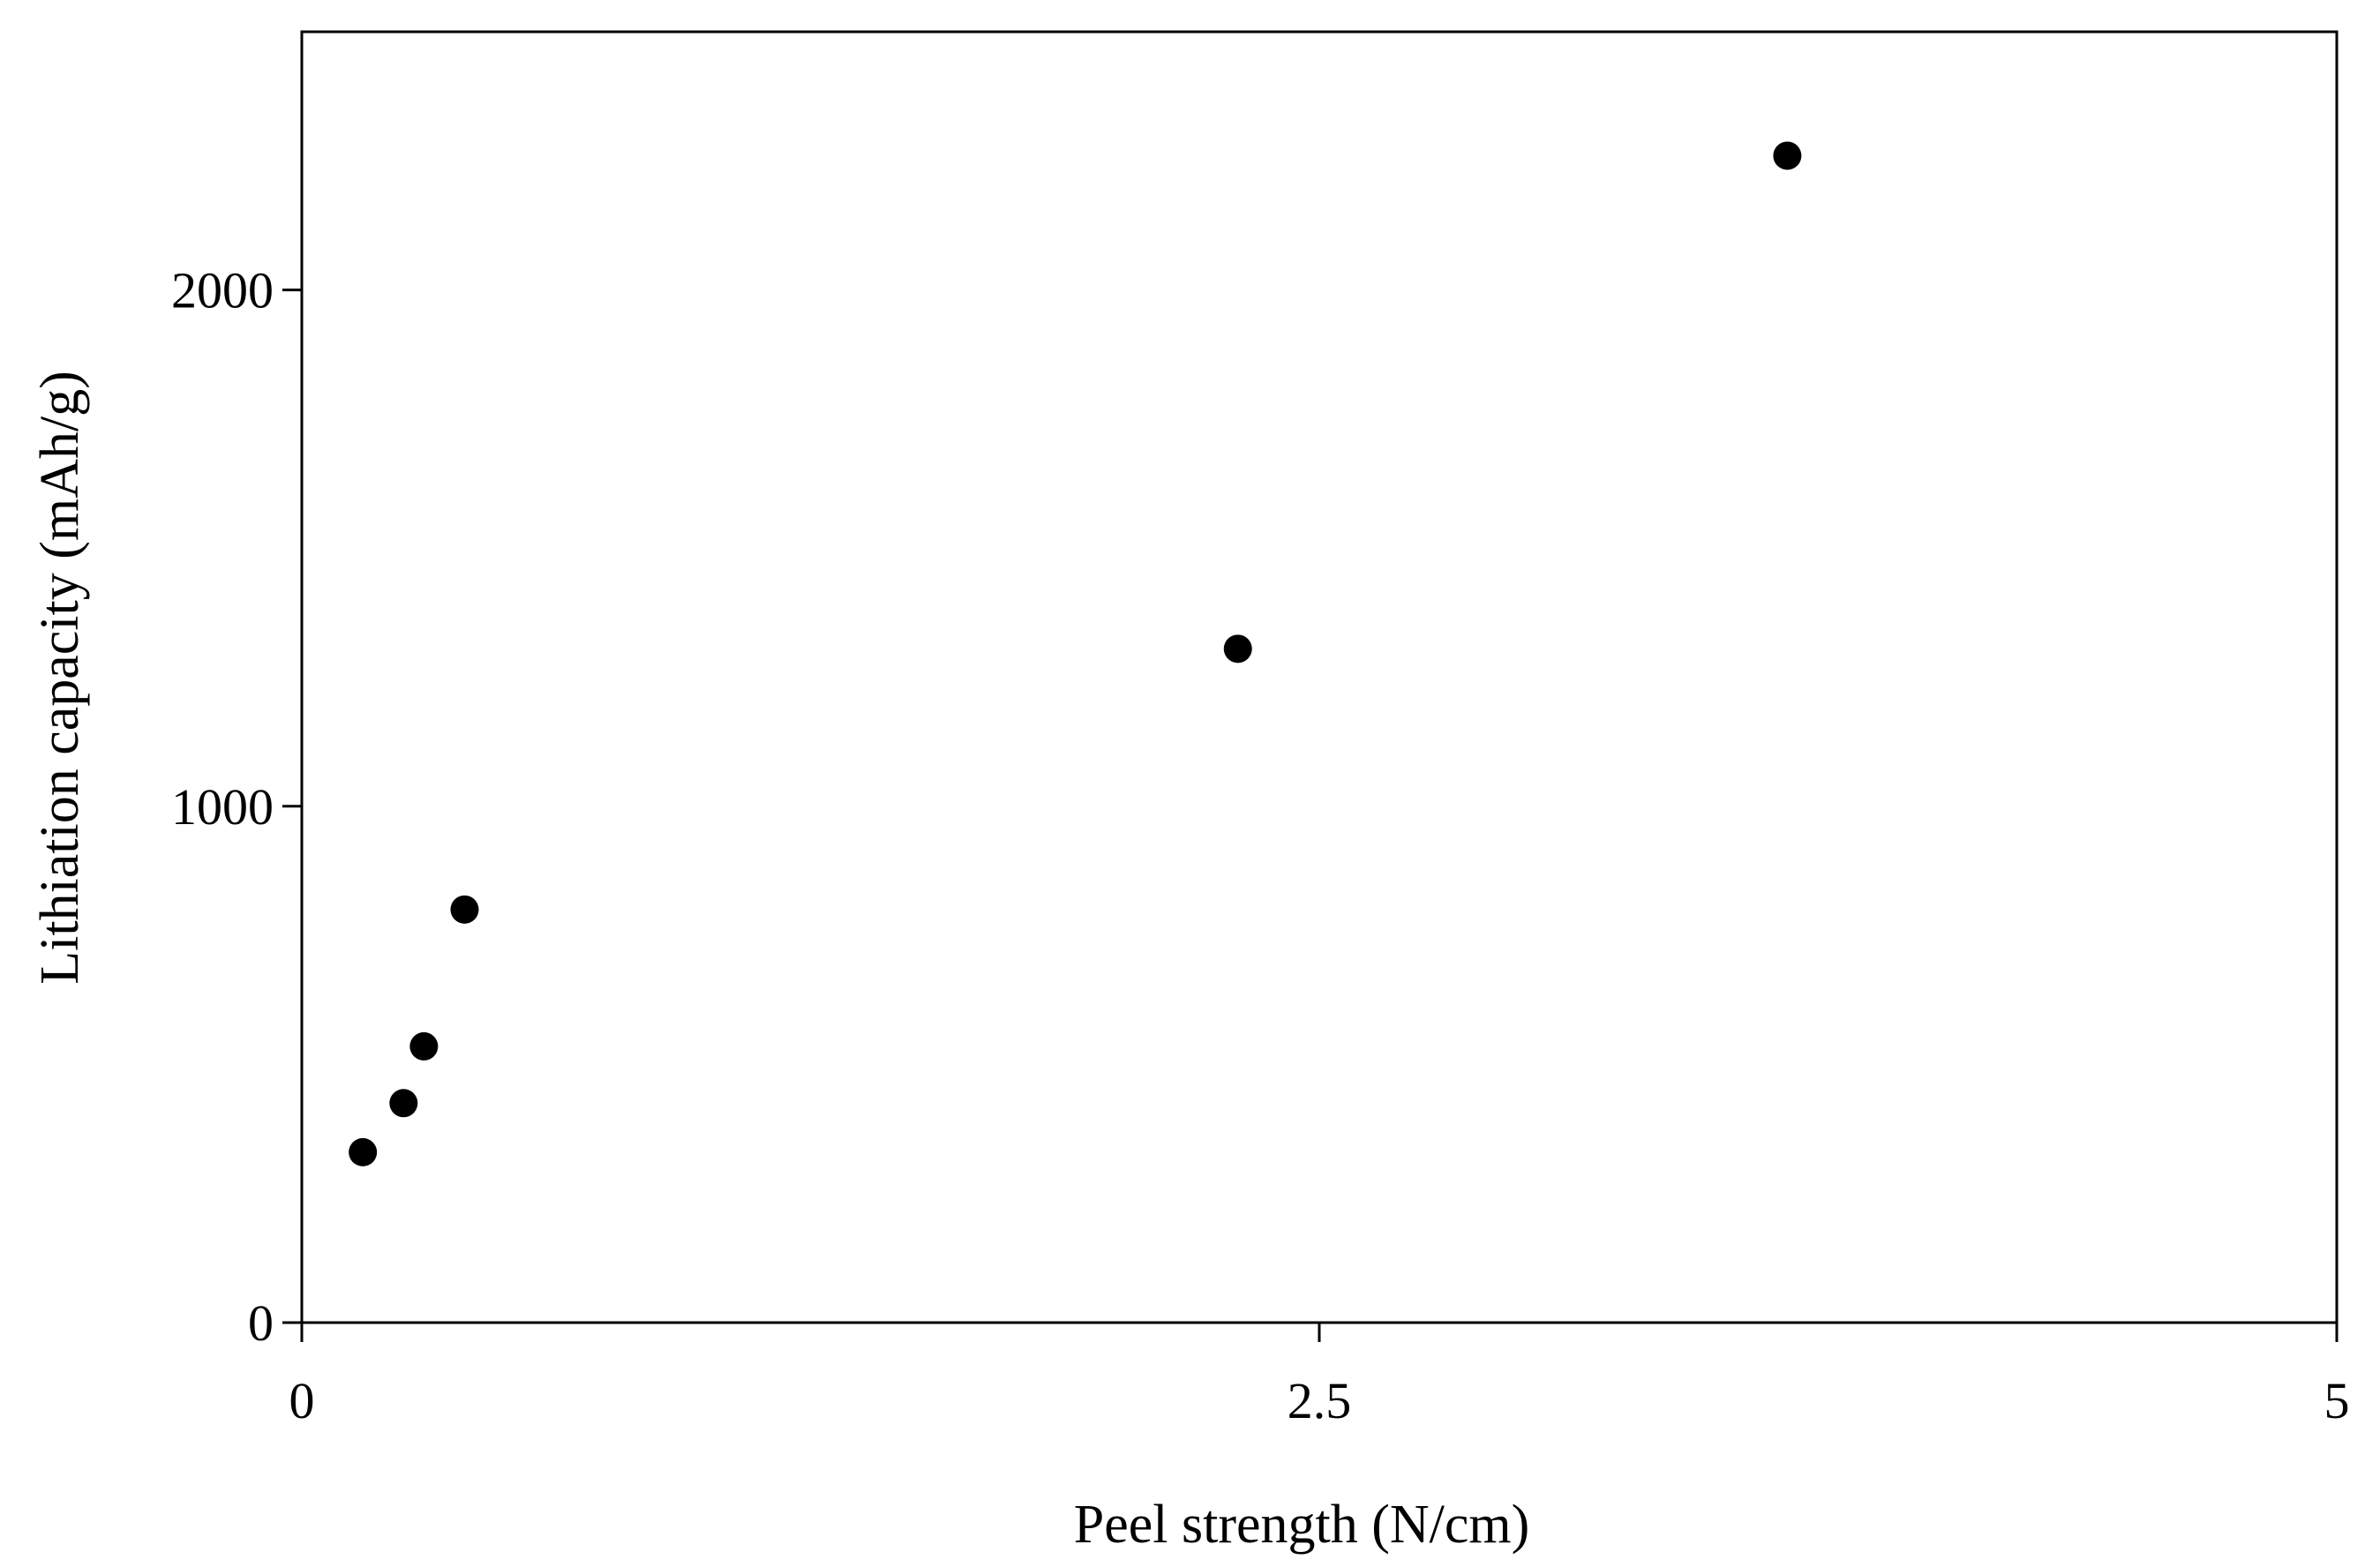  What do you see at coordinates (1320, 1400) in the screenshot?
I see `x-tick-label: 2.5` at bounding box center [1320, 1400].